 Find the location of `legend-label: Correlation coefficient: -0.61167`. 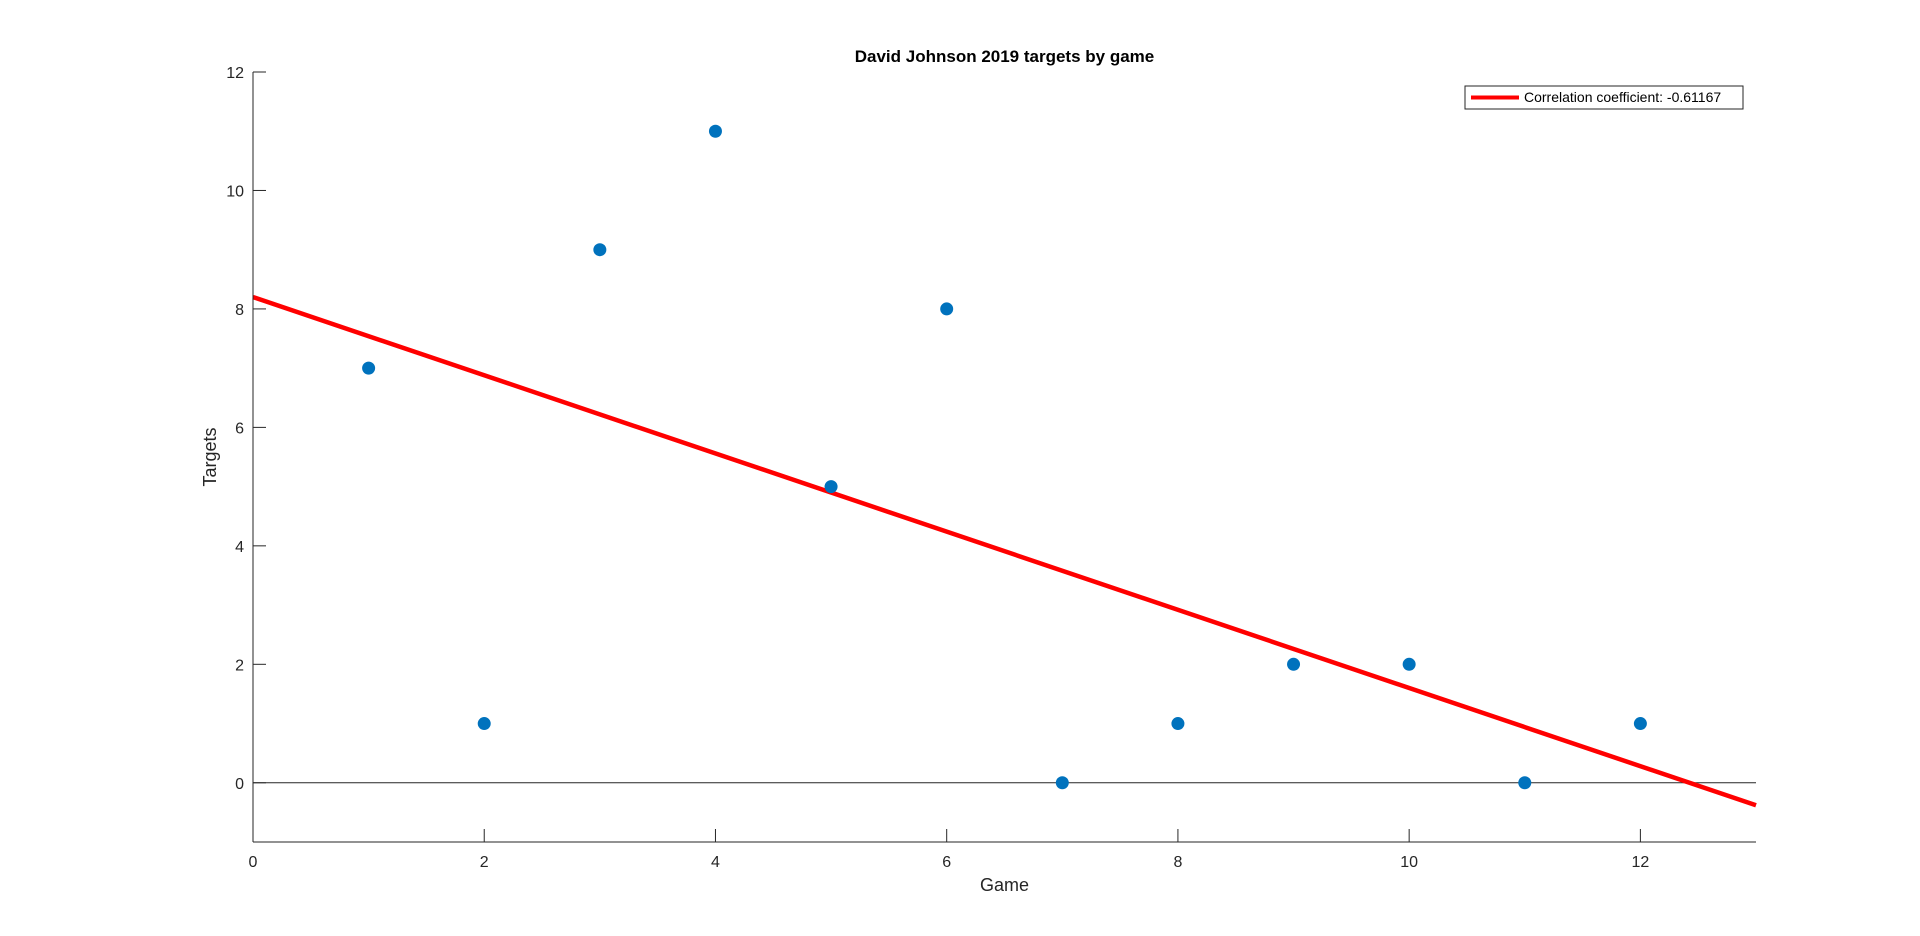

legend-label: Correlation coefficient: -0.61167 is located at coordinates (1622, 97).